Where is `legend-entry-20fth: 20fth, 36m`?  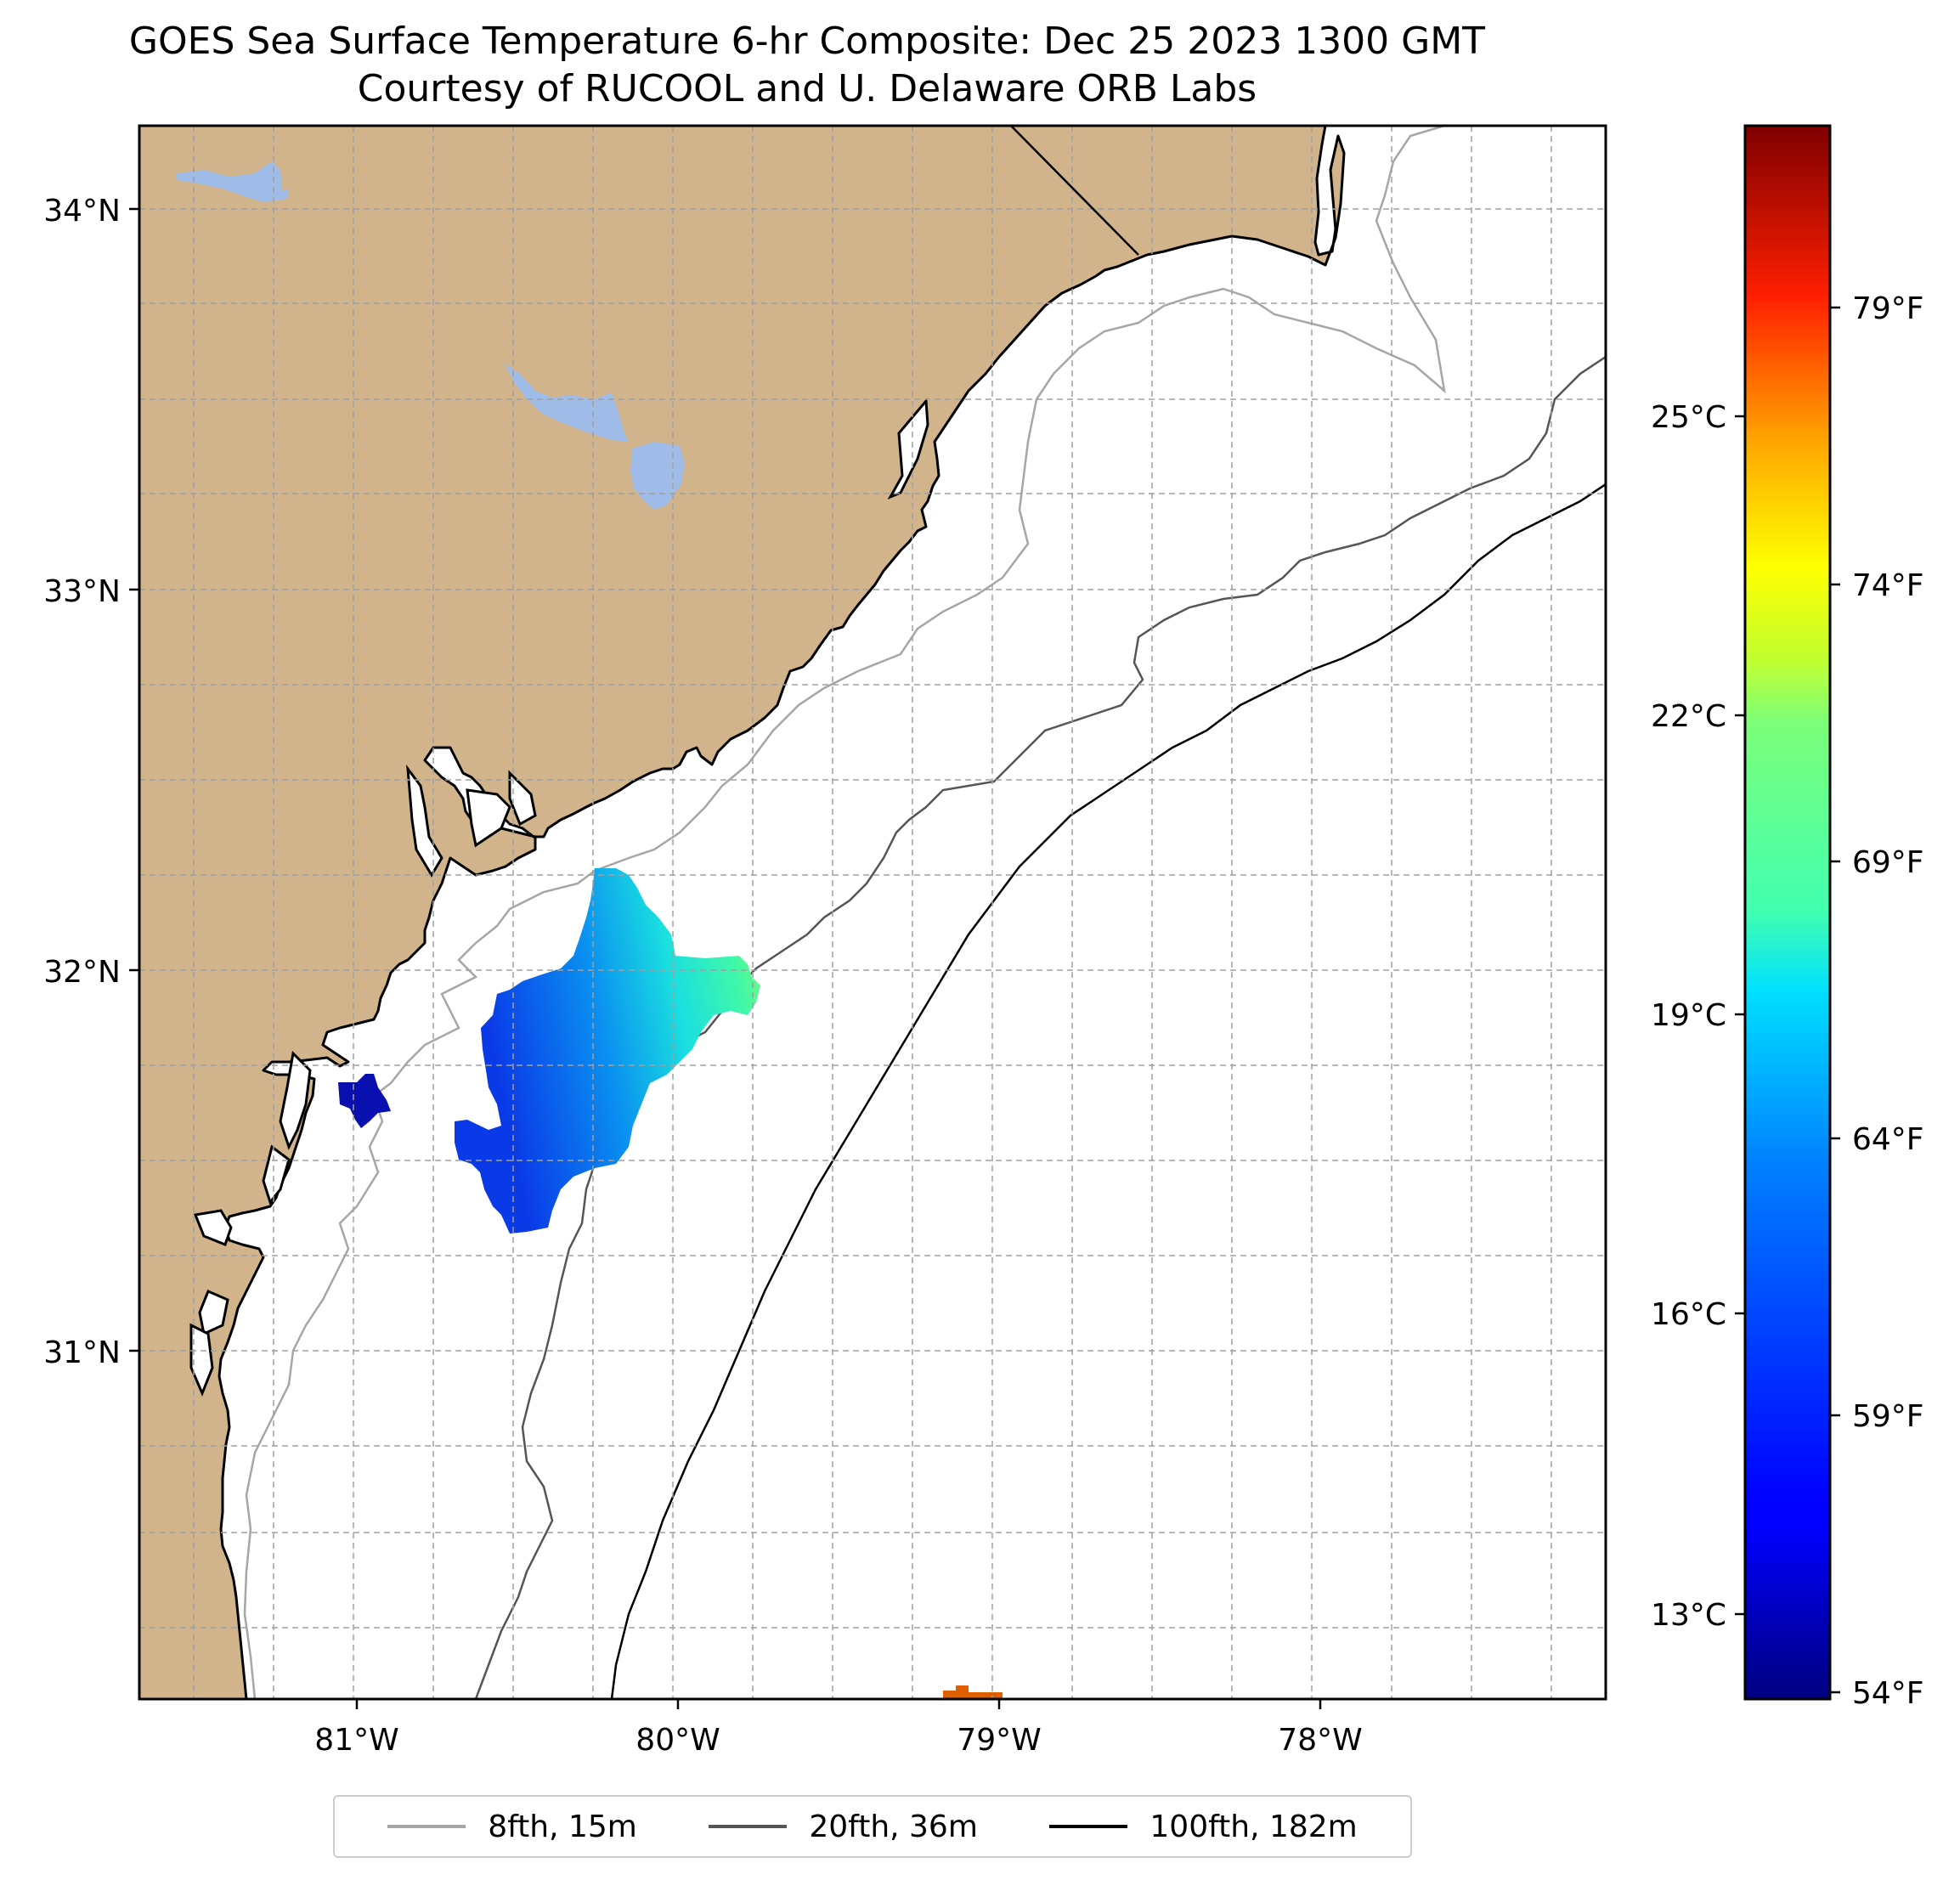
legend-entry-20fth: 20fth, 36m is located at coordinates (844, 1827).